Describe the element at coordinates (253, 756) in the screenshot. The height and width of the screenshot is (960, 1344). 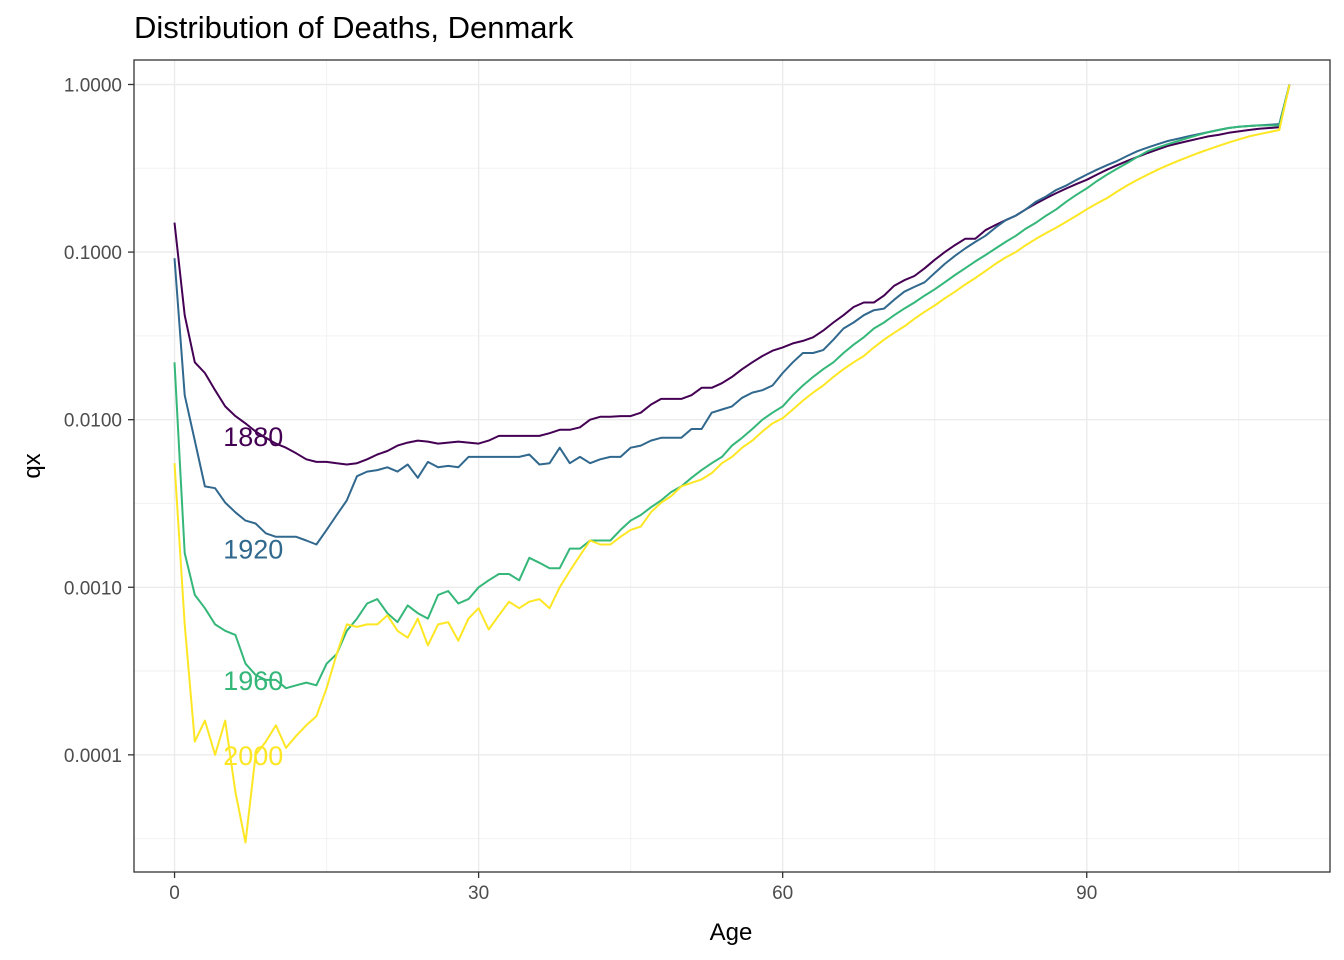
I see `series-label-2000: 2000` at that location.